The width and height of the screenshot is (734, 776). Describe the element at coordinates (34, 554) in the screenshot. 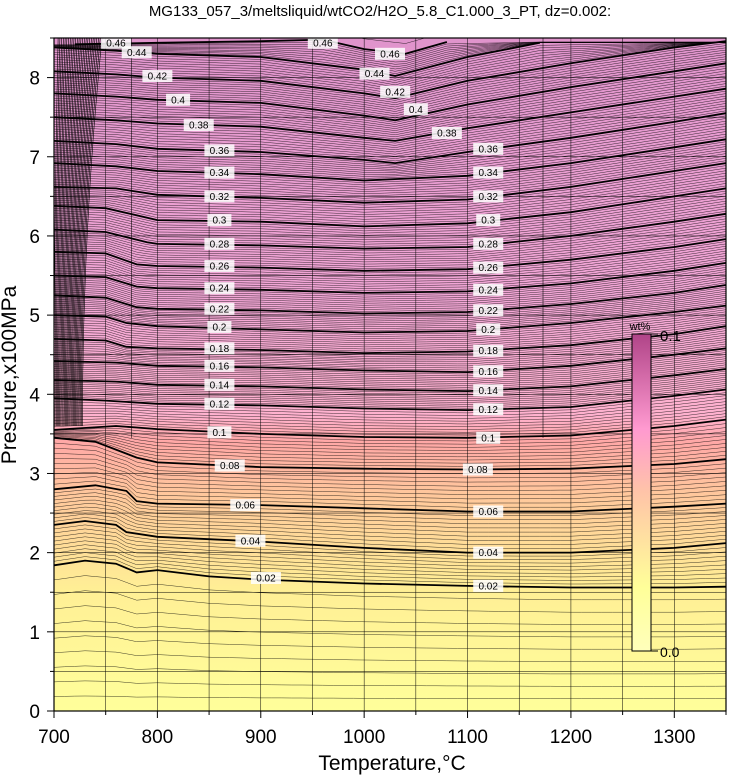

I see `y-tick-label: 2` at that location.